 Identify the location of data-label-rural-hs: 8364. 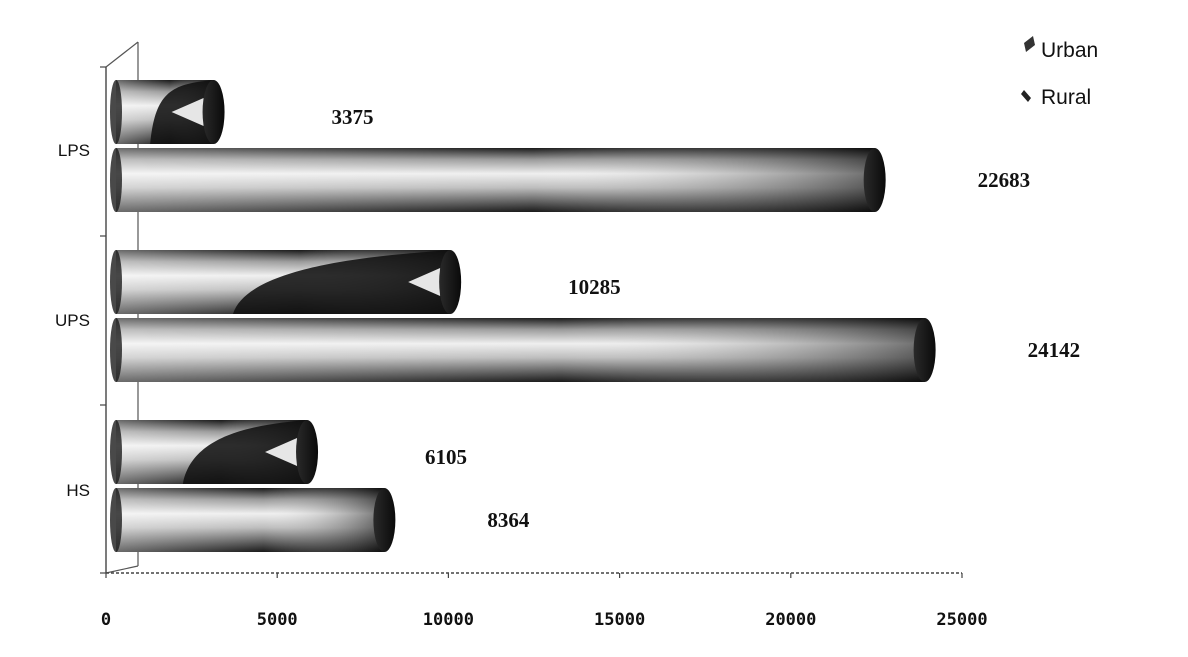
(508, 520).